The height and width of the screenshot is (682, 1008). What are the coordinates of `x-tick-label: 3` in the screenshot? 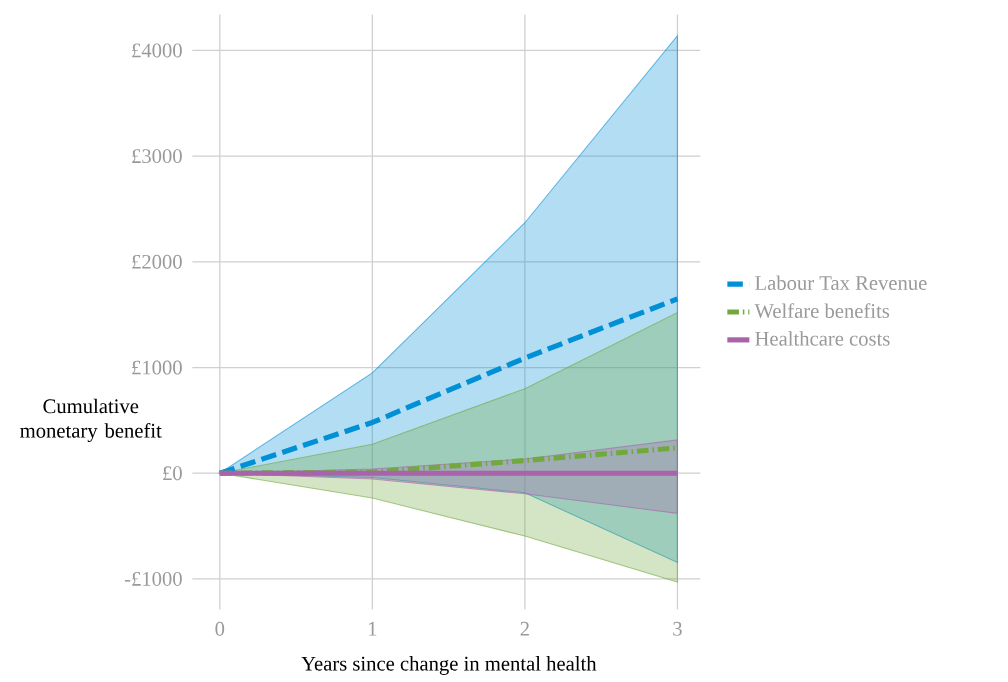 It's located at (677, 628).